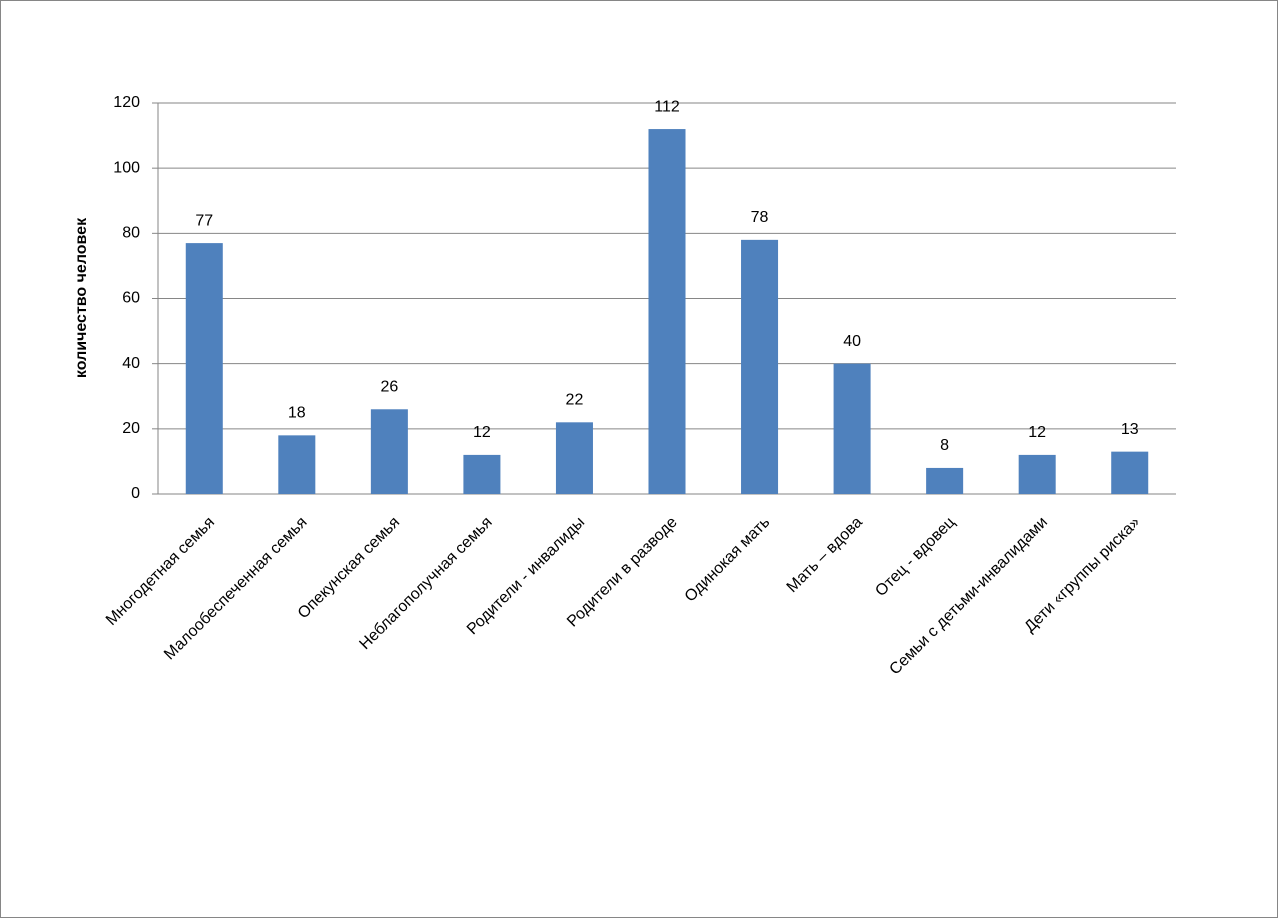  What do you see at coordinates (131, 428) in the screenshot?
I see `y-tick-label: 20` at bounding box center [131, 428].